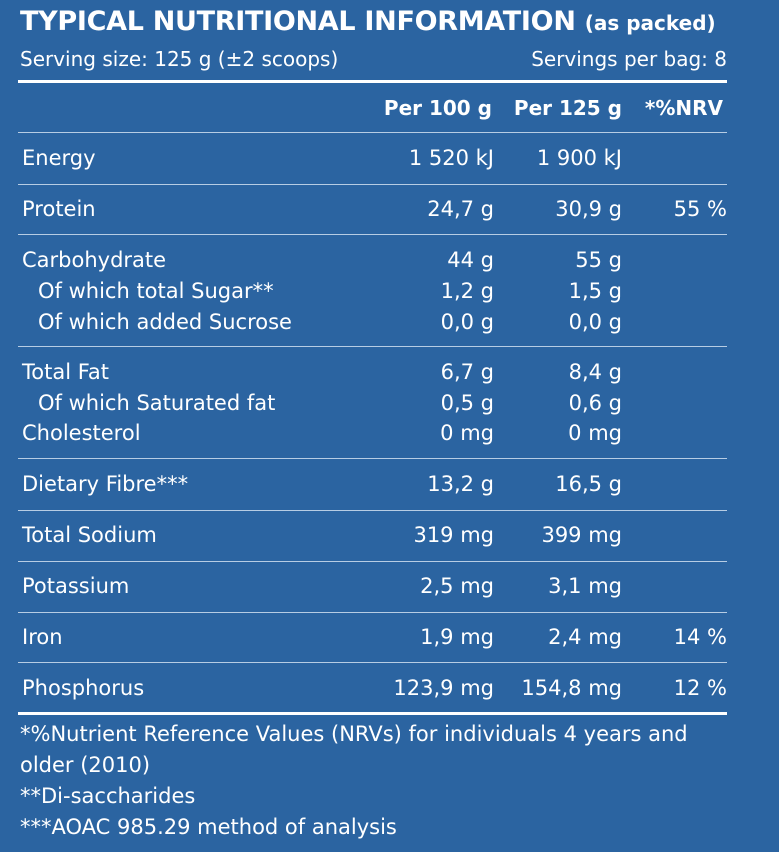  What do you see at coordinates (372, 81) in the screenshot?
I see `header-divider` at bounding box center [372, 81].